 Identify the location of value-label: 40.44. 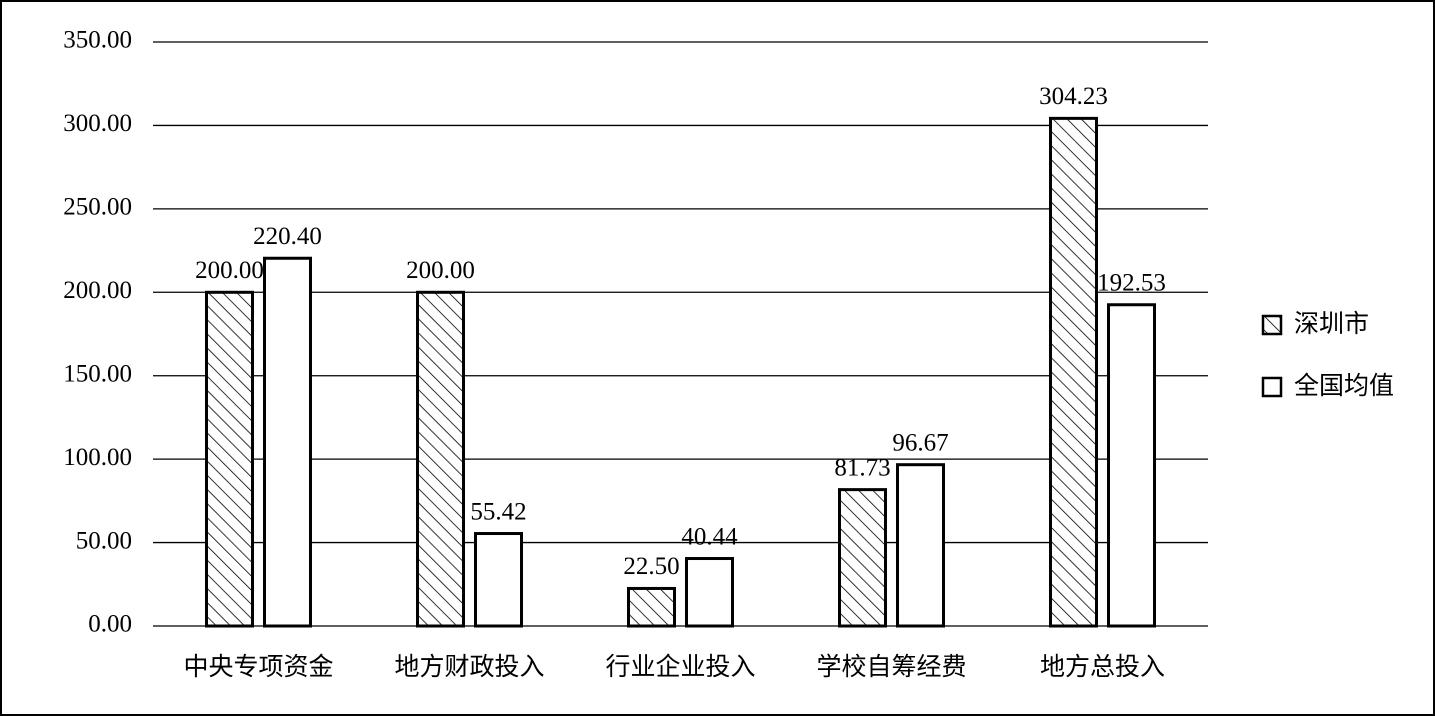
(709, 536).